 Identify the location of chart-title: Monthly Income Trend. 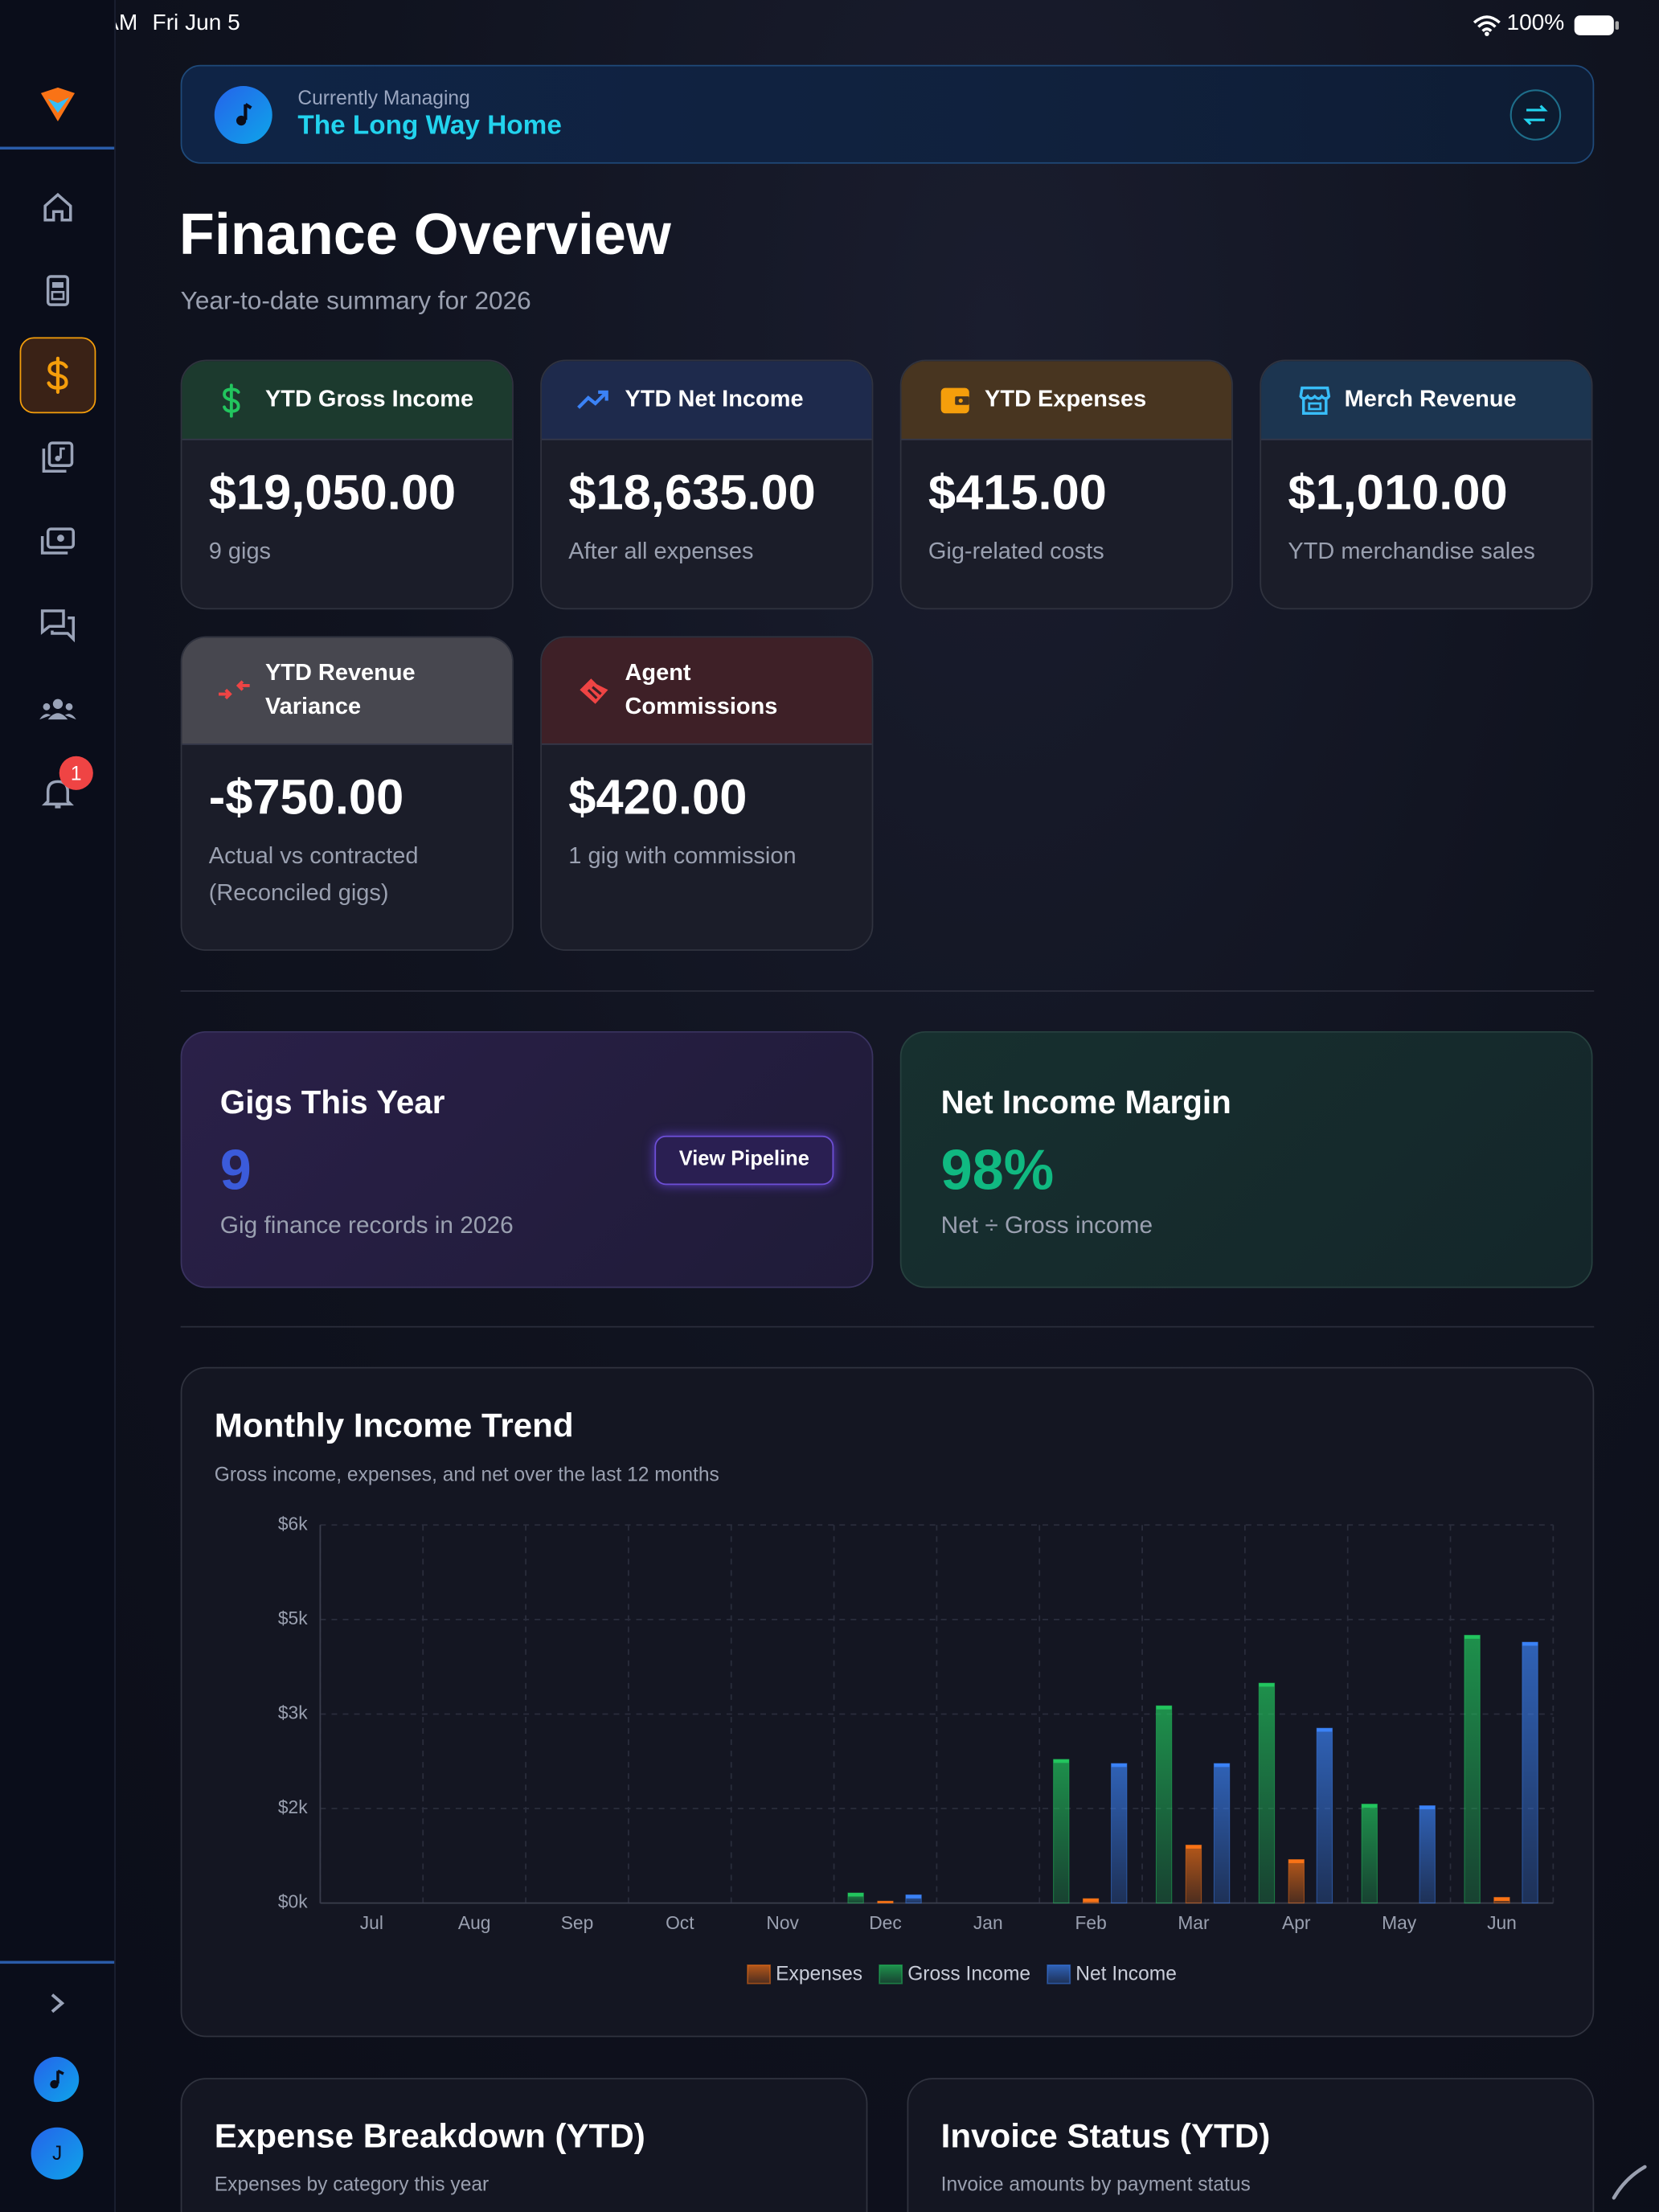
(394, 1425).